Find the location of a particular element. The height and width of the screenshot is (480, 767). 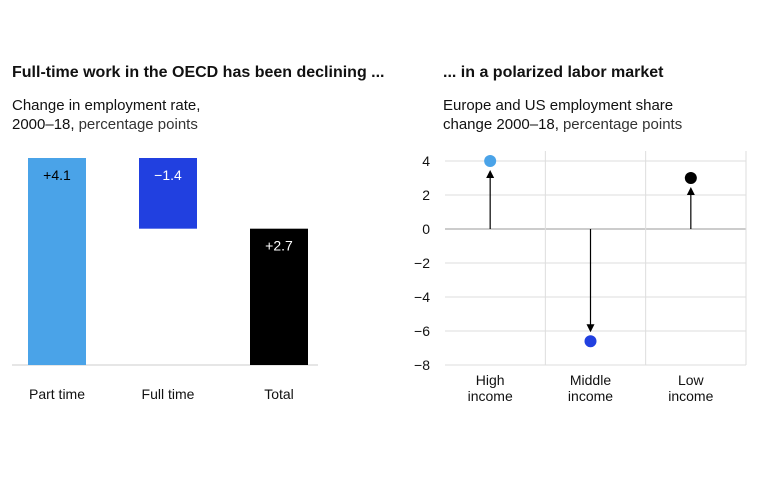

x-tick-label: High is located at coordinates (490, 380).